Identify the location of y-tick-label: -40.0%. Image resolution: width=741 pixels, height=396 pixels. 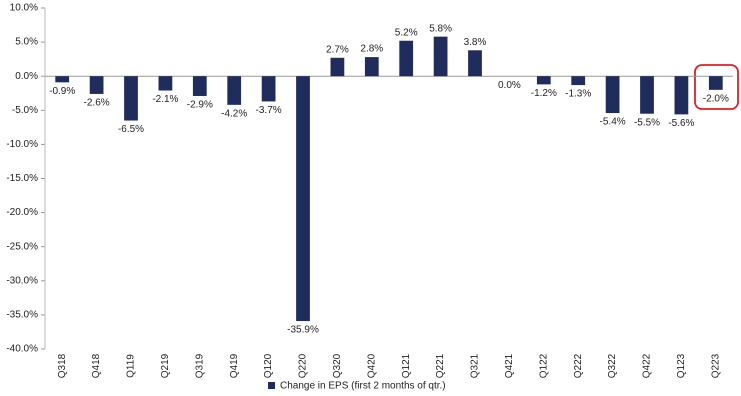
(22, 349).